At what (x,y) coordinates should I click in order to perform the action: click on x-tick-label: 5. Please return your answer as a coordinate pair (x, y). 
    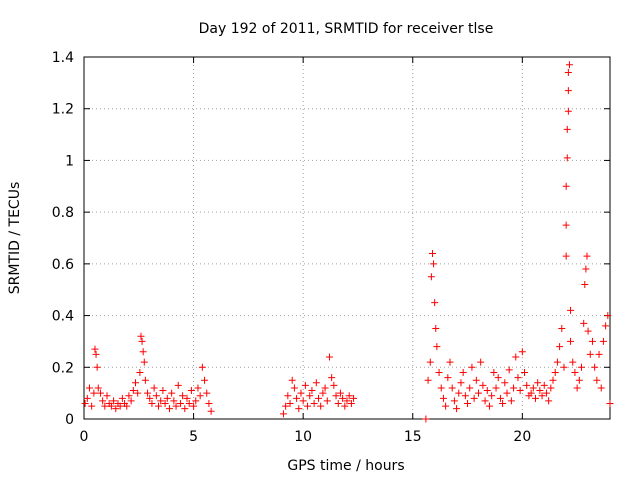
    Looking at the image, I should click on (193, 437).